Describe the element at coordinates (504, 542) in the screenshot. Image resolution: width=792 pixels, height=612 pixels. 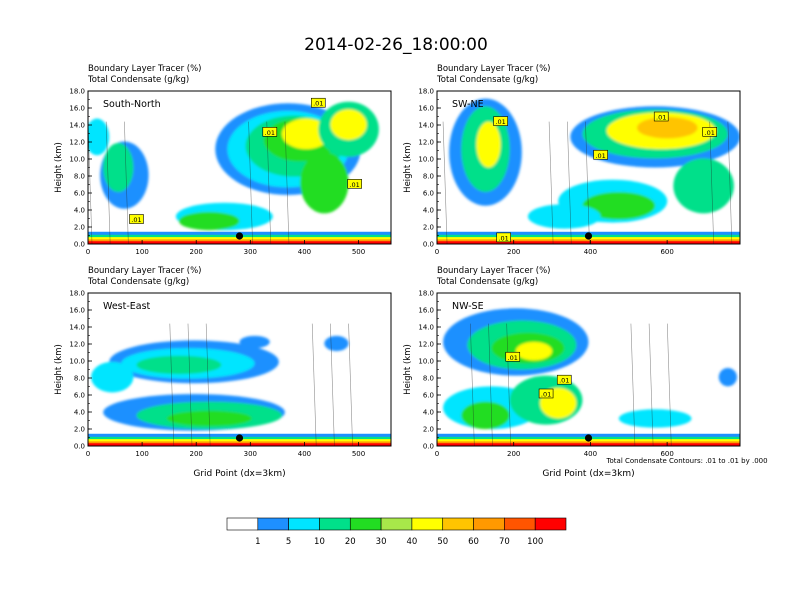
I see `colorbar-label: 70` at that location.